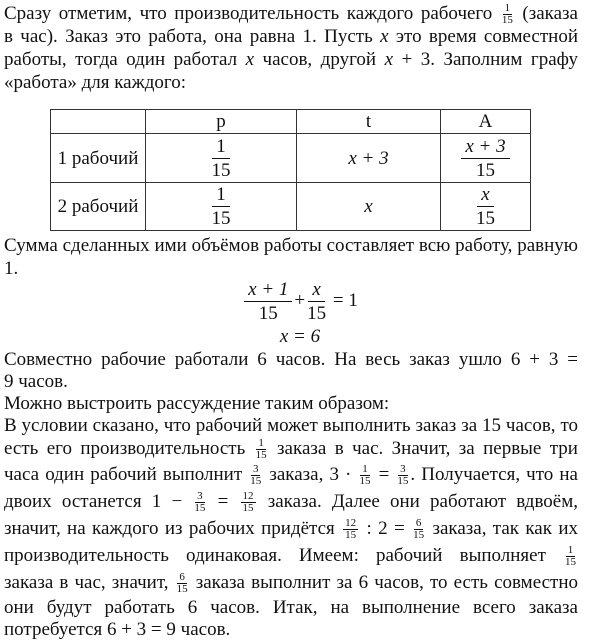  I want to click on numerator: x + 1, so click(268, 290).